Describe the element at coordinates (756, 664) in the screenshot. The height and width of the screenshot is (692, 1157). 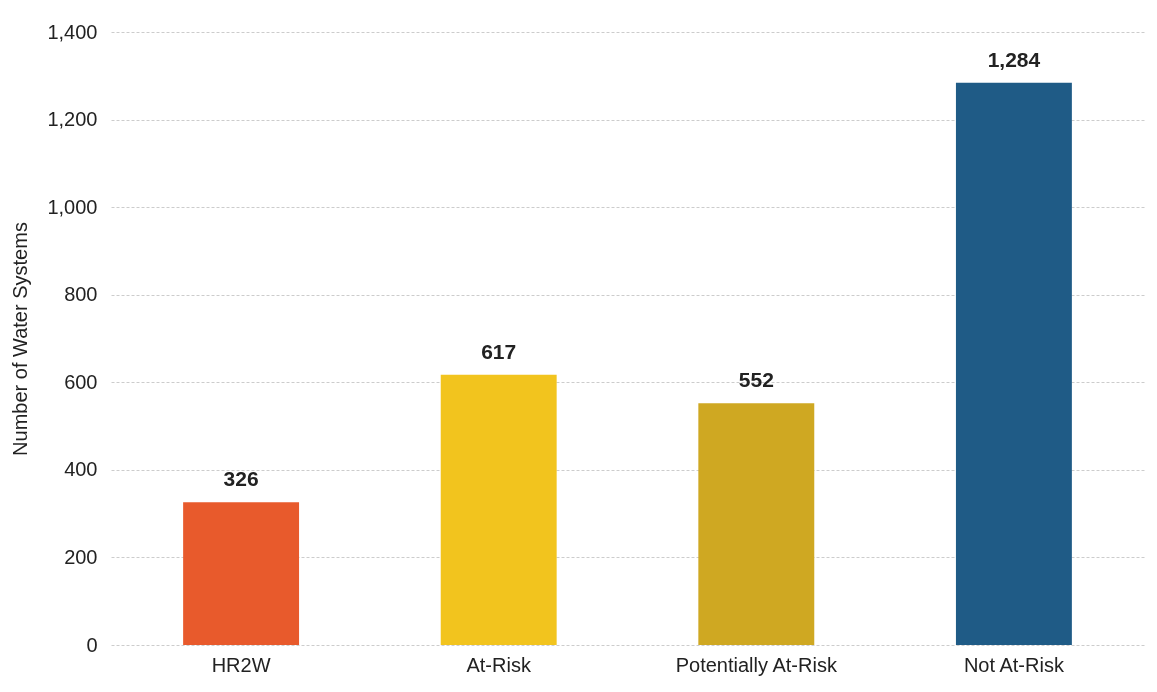
I see `x-tick-label: Potentially At-Risk` at that location.